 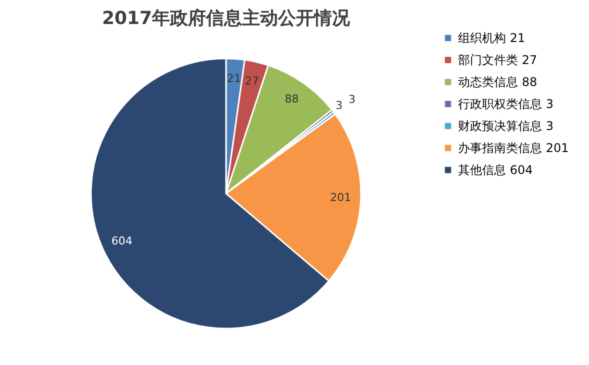 What do you see at coordinates (498, 60) in the screenshot?
I see `legend-label: 部门文件类 27` at bounding box center [498, 60].